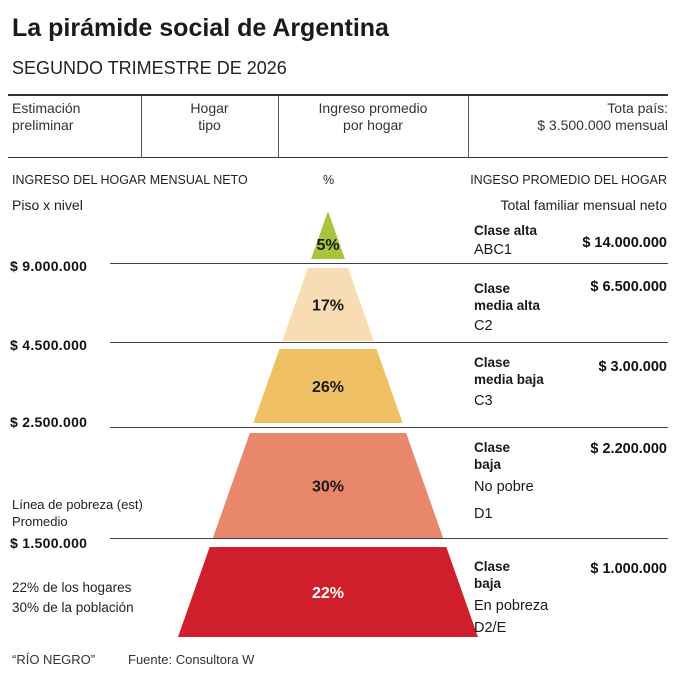  Describe the element at coordinates (509, 371) in the screenshot. I see `class-name-c3: Clase media baja` at that location.